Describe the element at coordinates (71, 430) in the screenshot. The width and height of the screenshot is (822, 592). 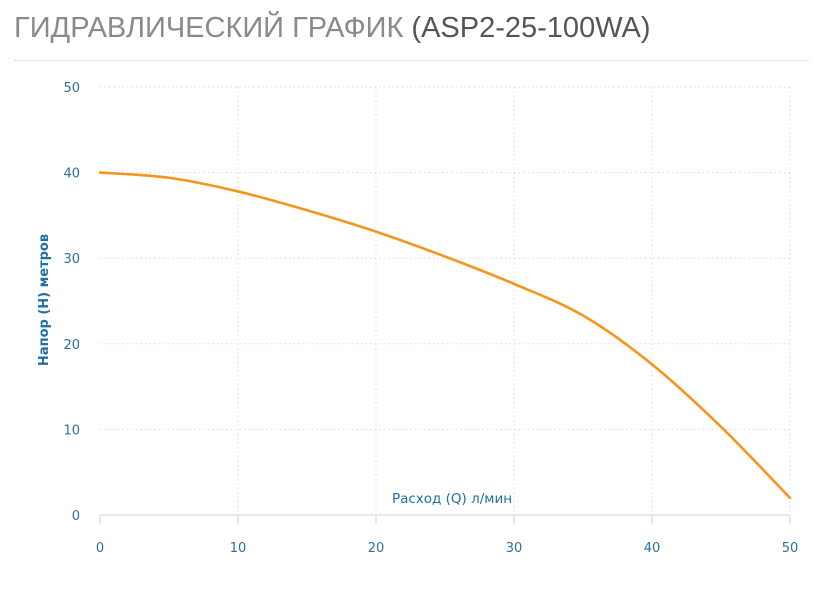
I see `y-tick-label-10: 10` at that location.